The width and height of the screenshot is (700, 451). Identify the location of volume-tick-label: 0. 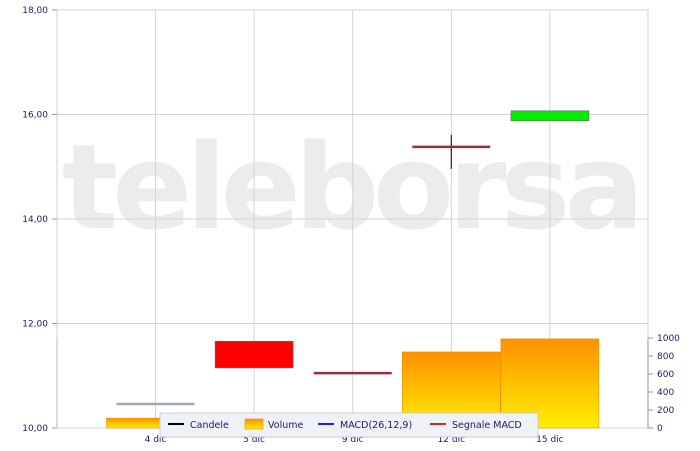
(660, 429).